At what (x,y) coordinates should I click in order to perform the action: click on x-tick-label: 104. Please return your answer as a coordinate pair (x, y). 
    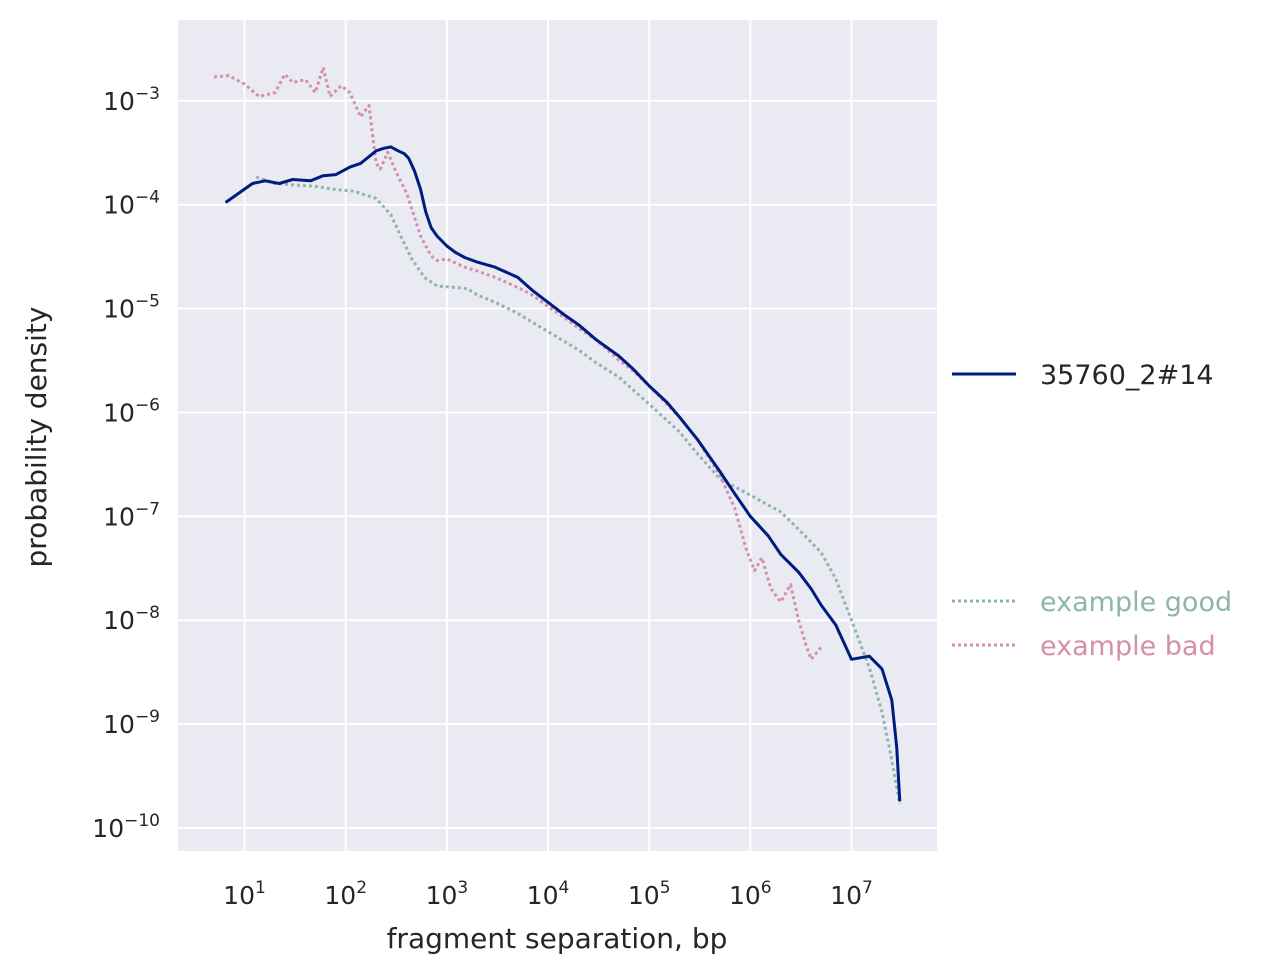
    Looking at the image, I should click on (548, 894).